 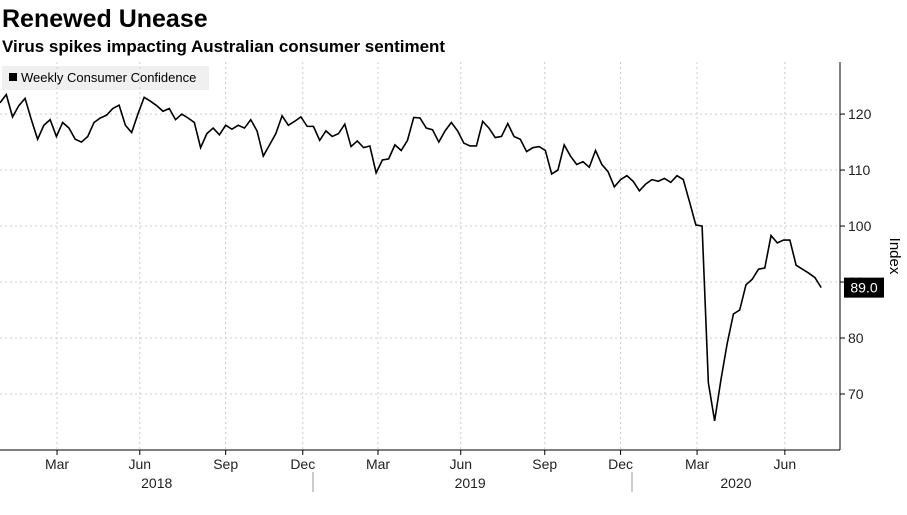 I want to click on year-label: 2020, so click(x=735, y=483).